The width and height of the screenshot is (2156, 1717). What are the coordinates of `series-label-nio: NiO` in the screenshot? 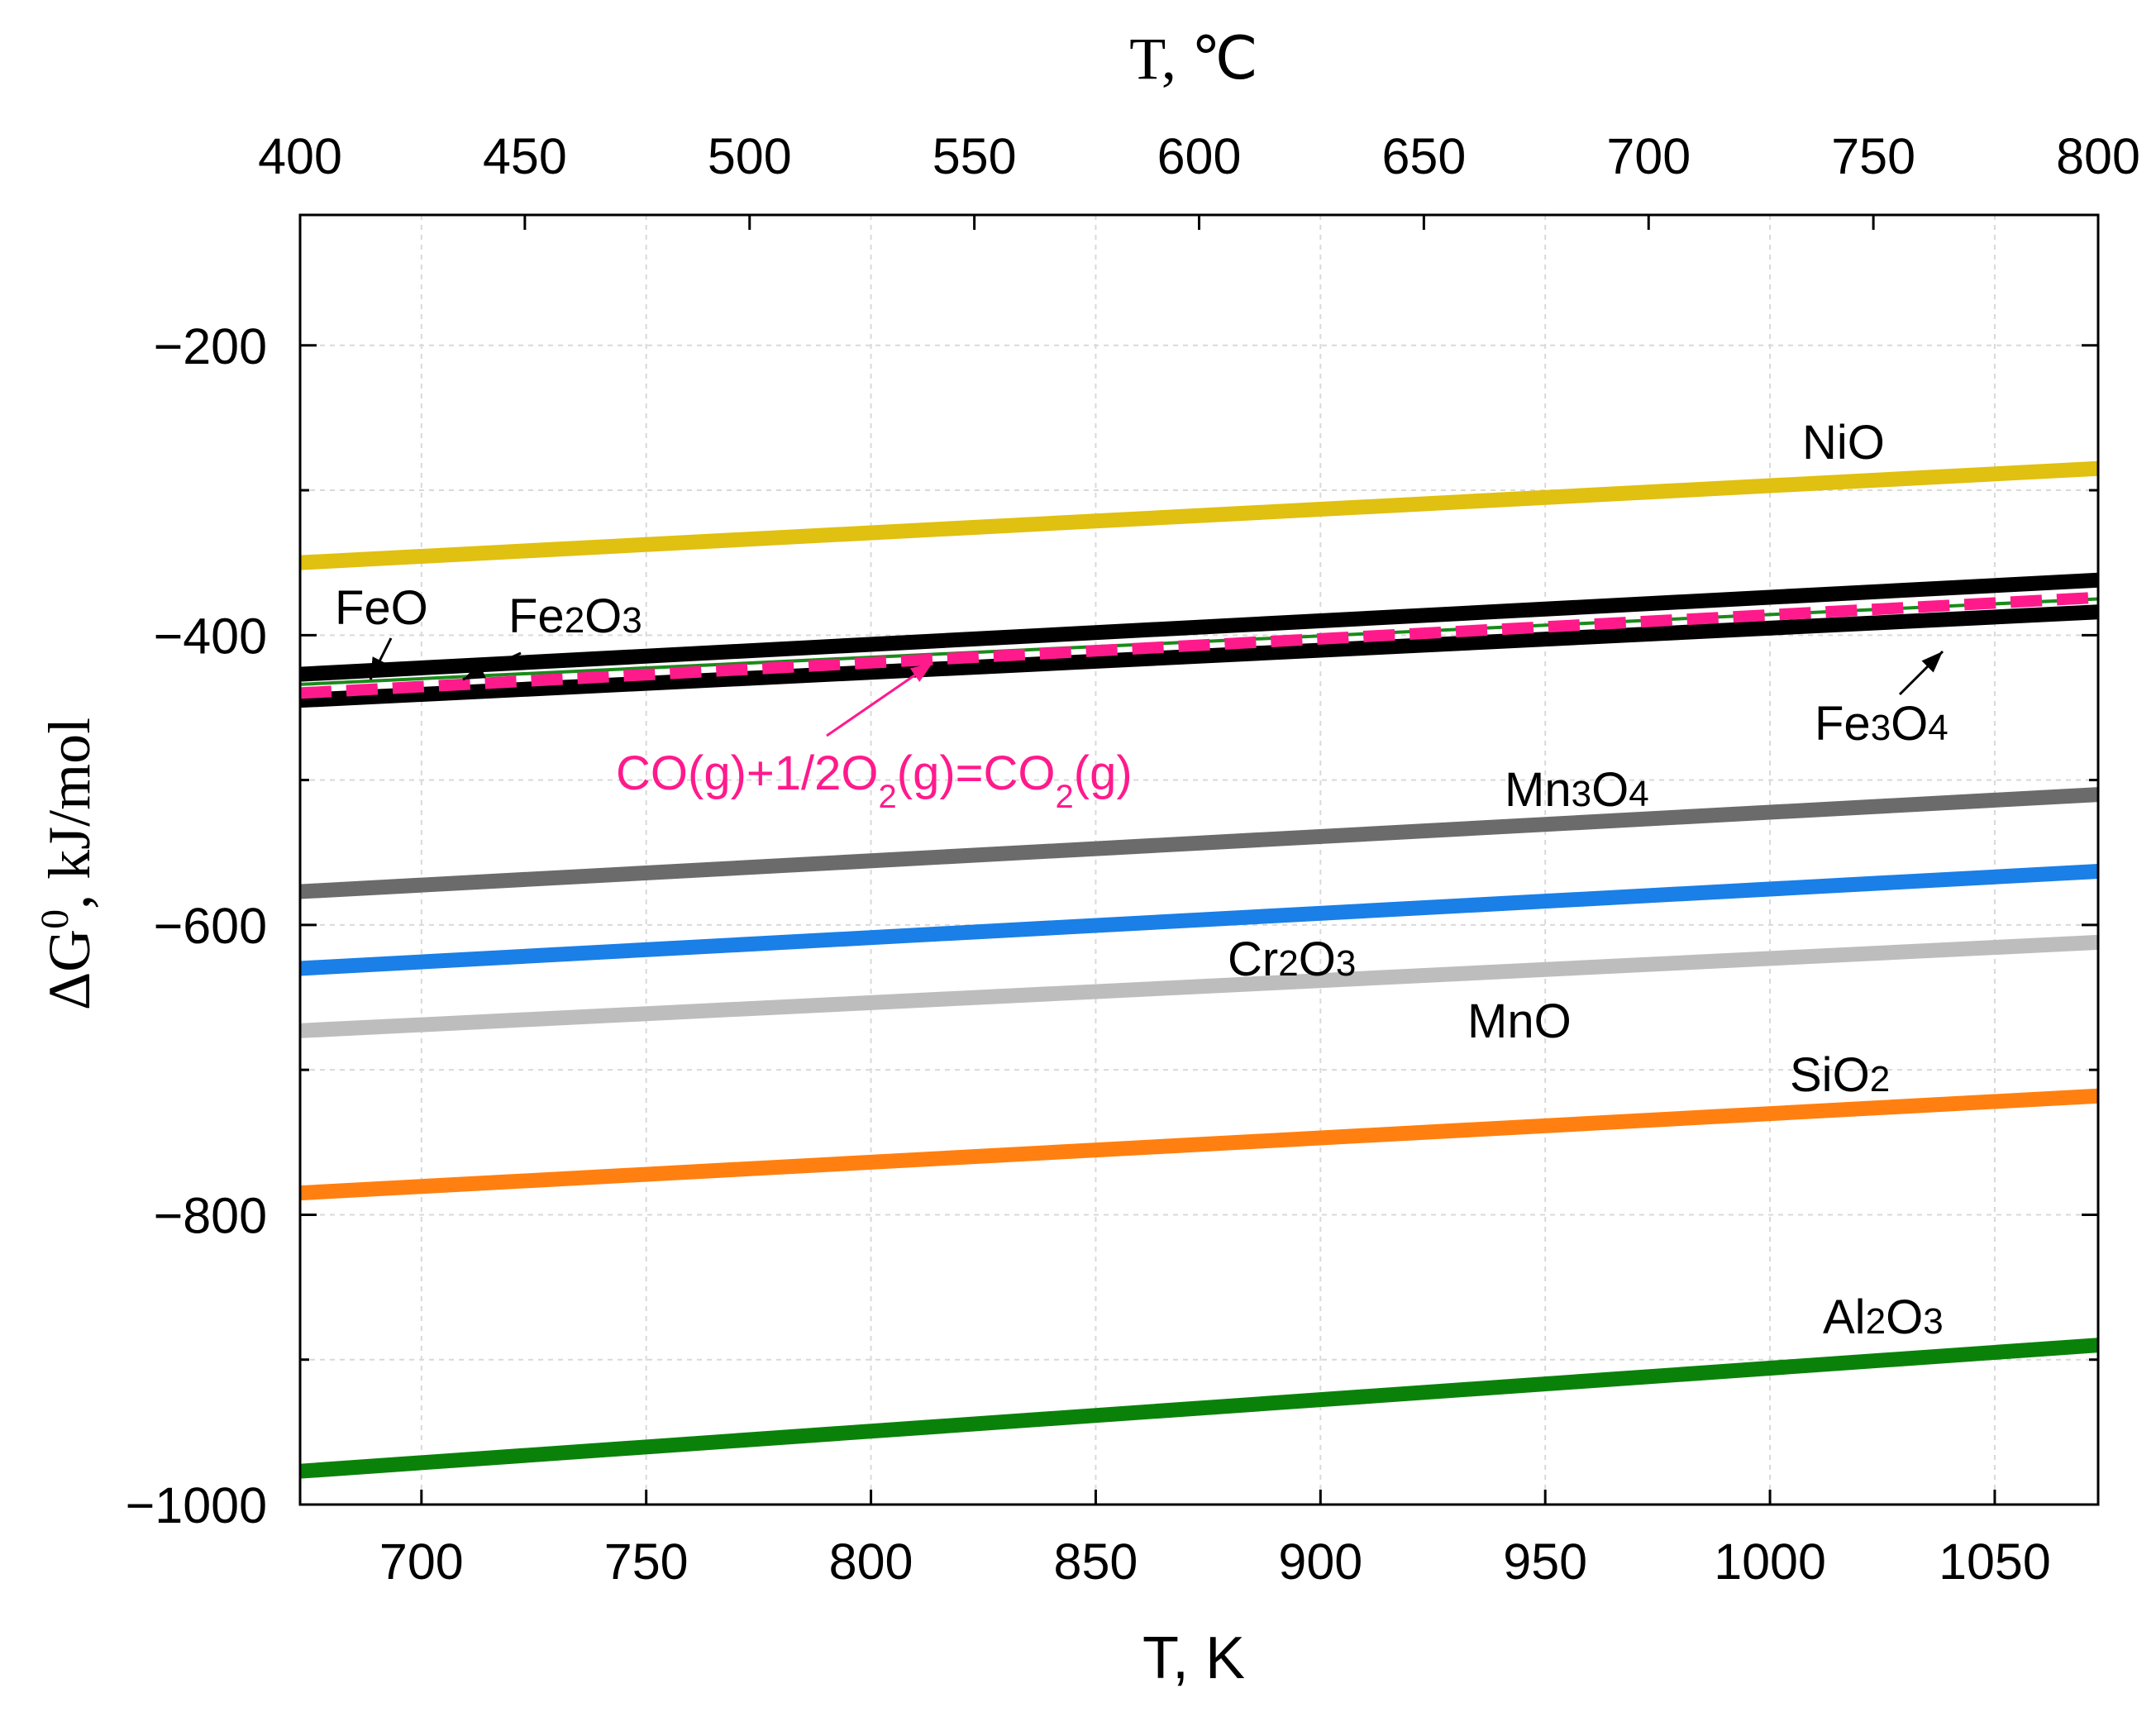 It's located at (1843, 443).